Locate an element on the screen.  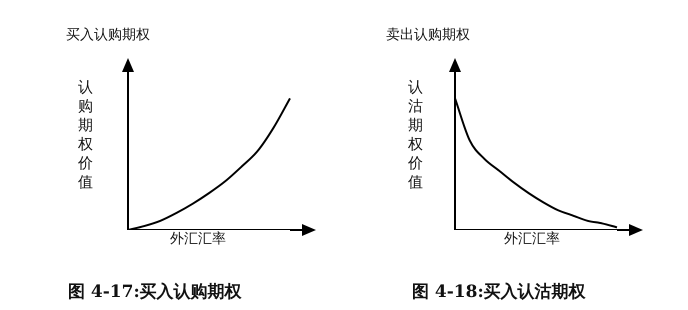
caption: 图 4-18:买入认沽期权 is located at coordinates (499, 292).